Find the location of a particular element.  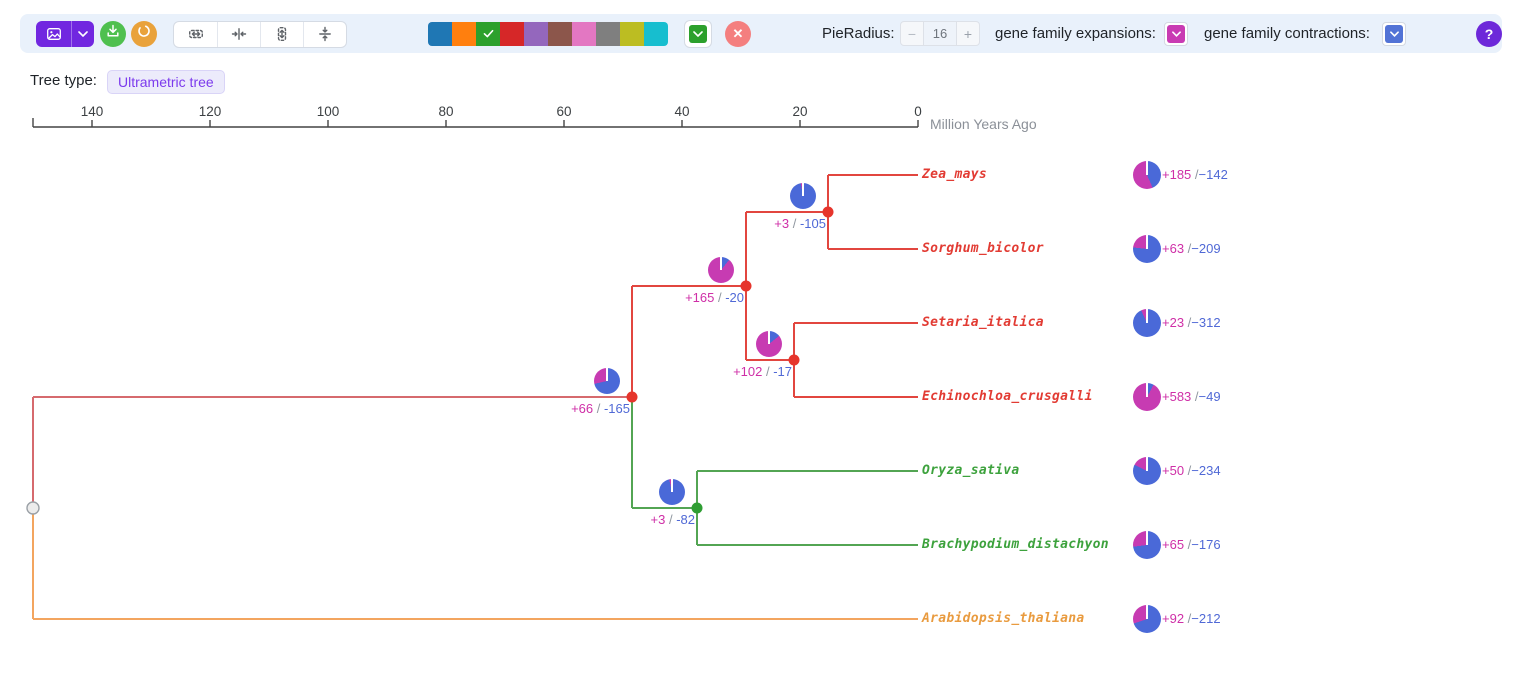

branch-color-palette is located at coordinates (548, 33).